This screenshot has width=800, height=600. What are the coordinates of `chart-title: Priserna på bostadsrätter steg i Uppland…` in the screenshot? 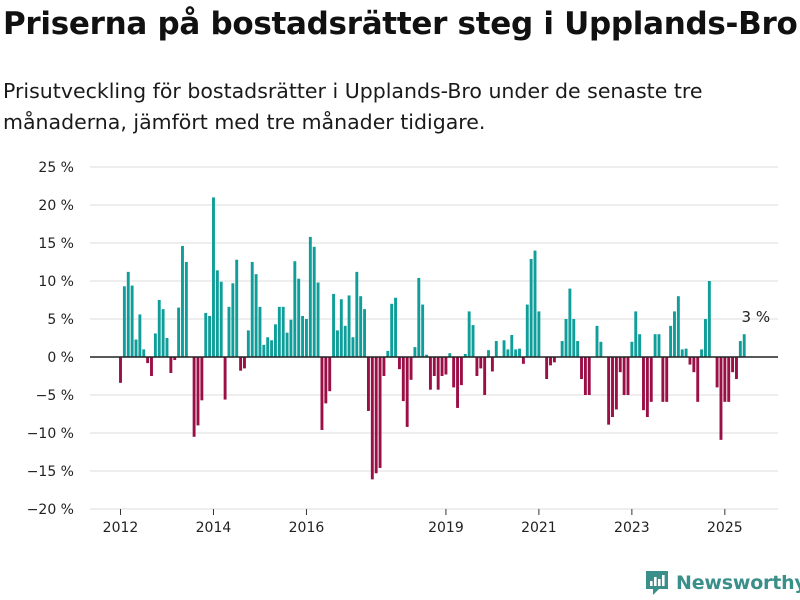 It's located at (400, 24).